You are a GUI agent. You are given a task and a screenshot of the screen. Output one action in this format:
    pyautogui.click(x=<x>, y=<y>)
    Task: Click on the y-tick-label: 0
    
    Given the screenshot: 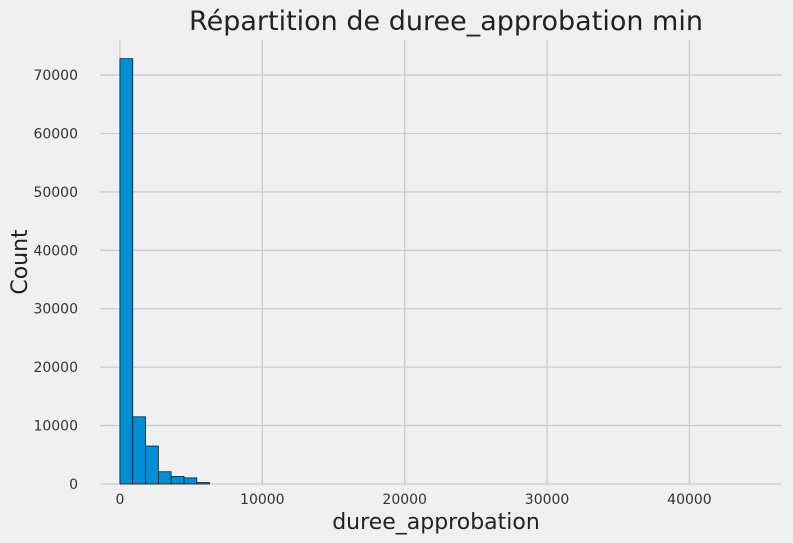 What is the action you would take?
    pyautogui.click(x=73, y=485)
    